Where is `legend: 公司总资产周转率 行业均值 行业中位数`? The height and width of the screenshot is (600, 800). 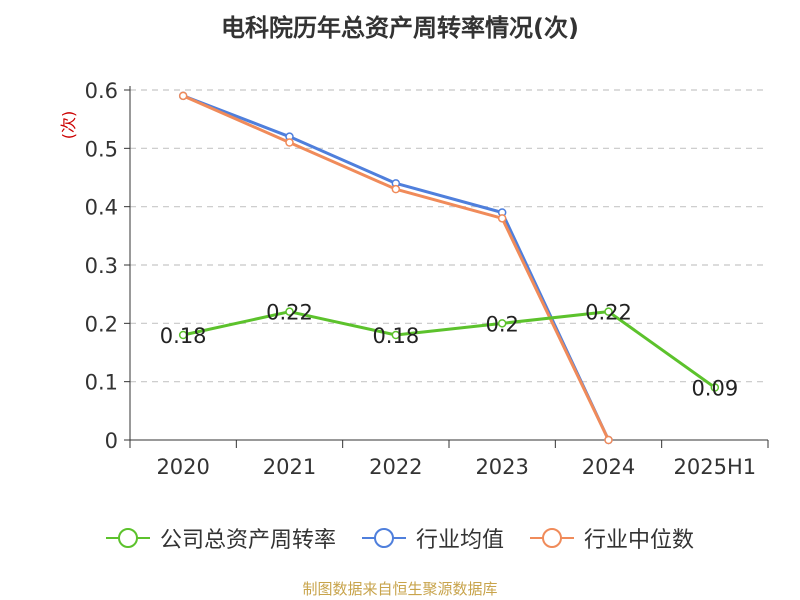 legend: 公司总资产周转率 行业均值 行业中位数 is located at coordinates (400, 538).